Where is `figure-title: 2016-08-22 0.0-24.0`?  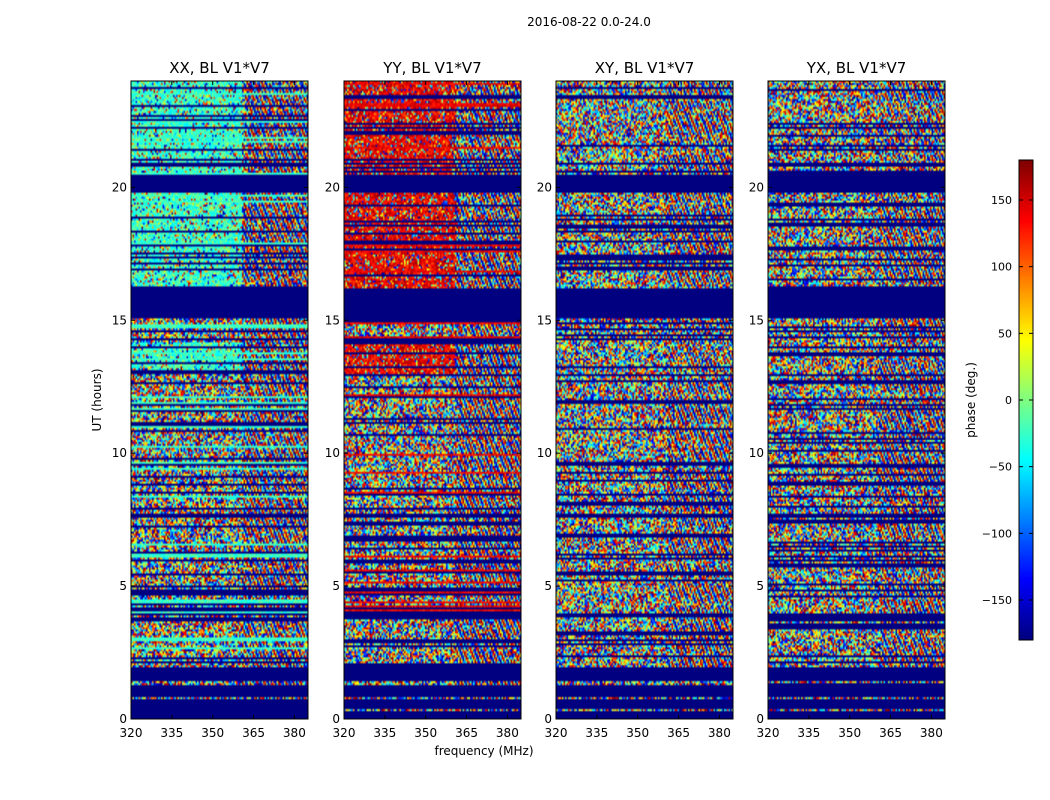 figure-title: 2016-08-22 0.0-24.0 is located at coordinates (589, 22).